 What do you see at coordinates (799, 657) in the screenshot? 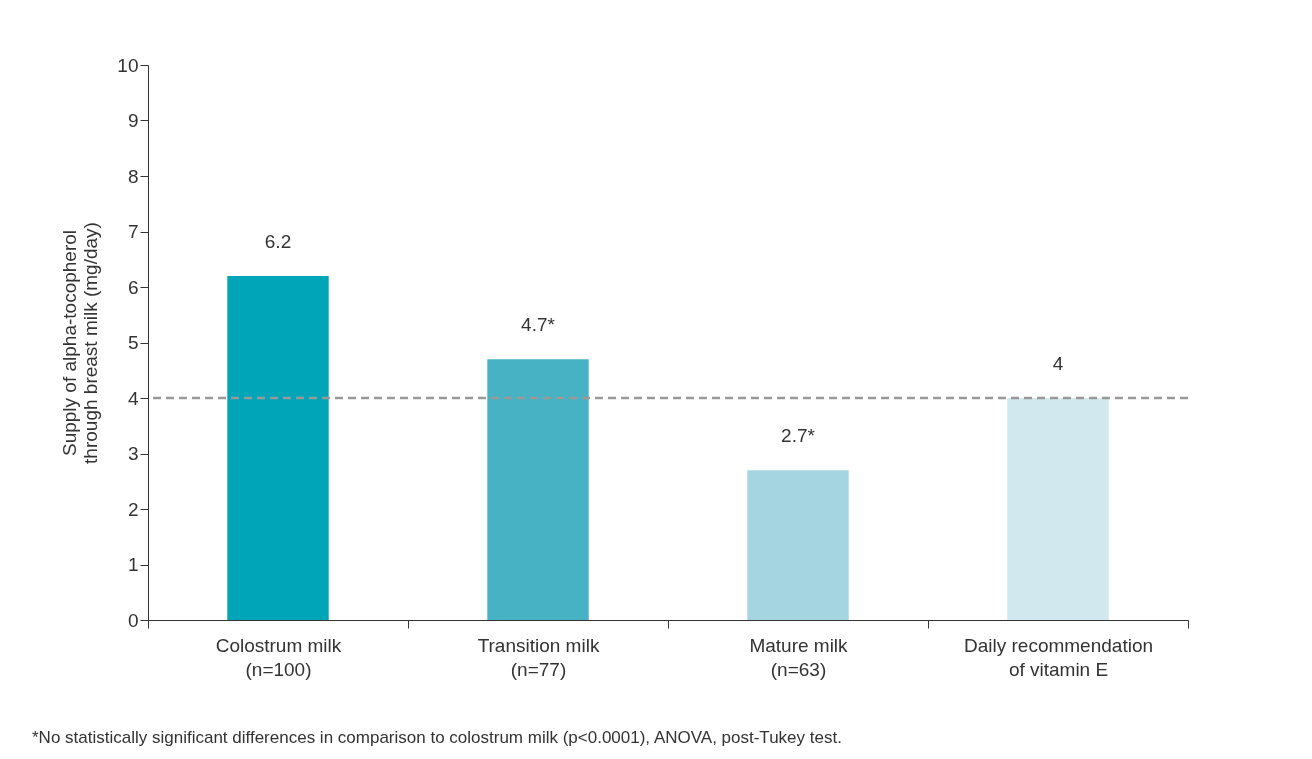
I see `x-tick-label: Mature milk (n=63)` at bounding box center [799, 657].